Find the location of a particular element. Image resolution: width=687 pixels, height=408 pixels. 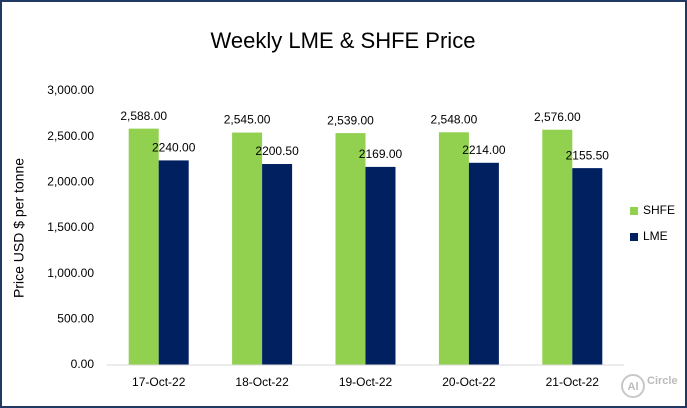

data-label: 2,545.00 is located at coordinates (247, 120).